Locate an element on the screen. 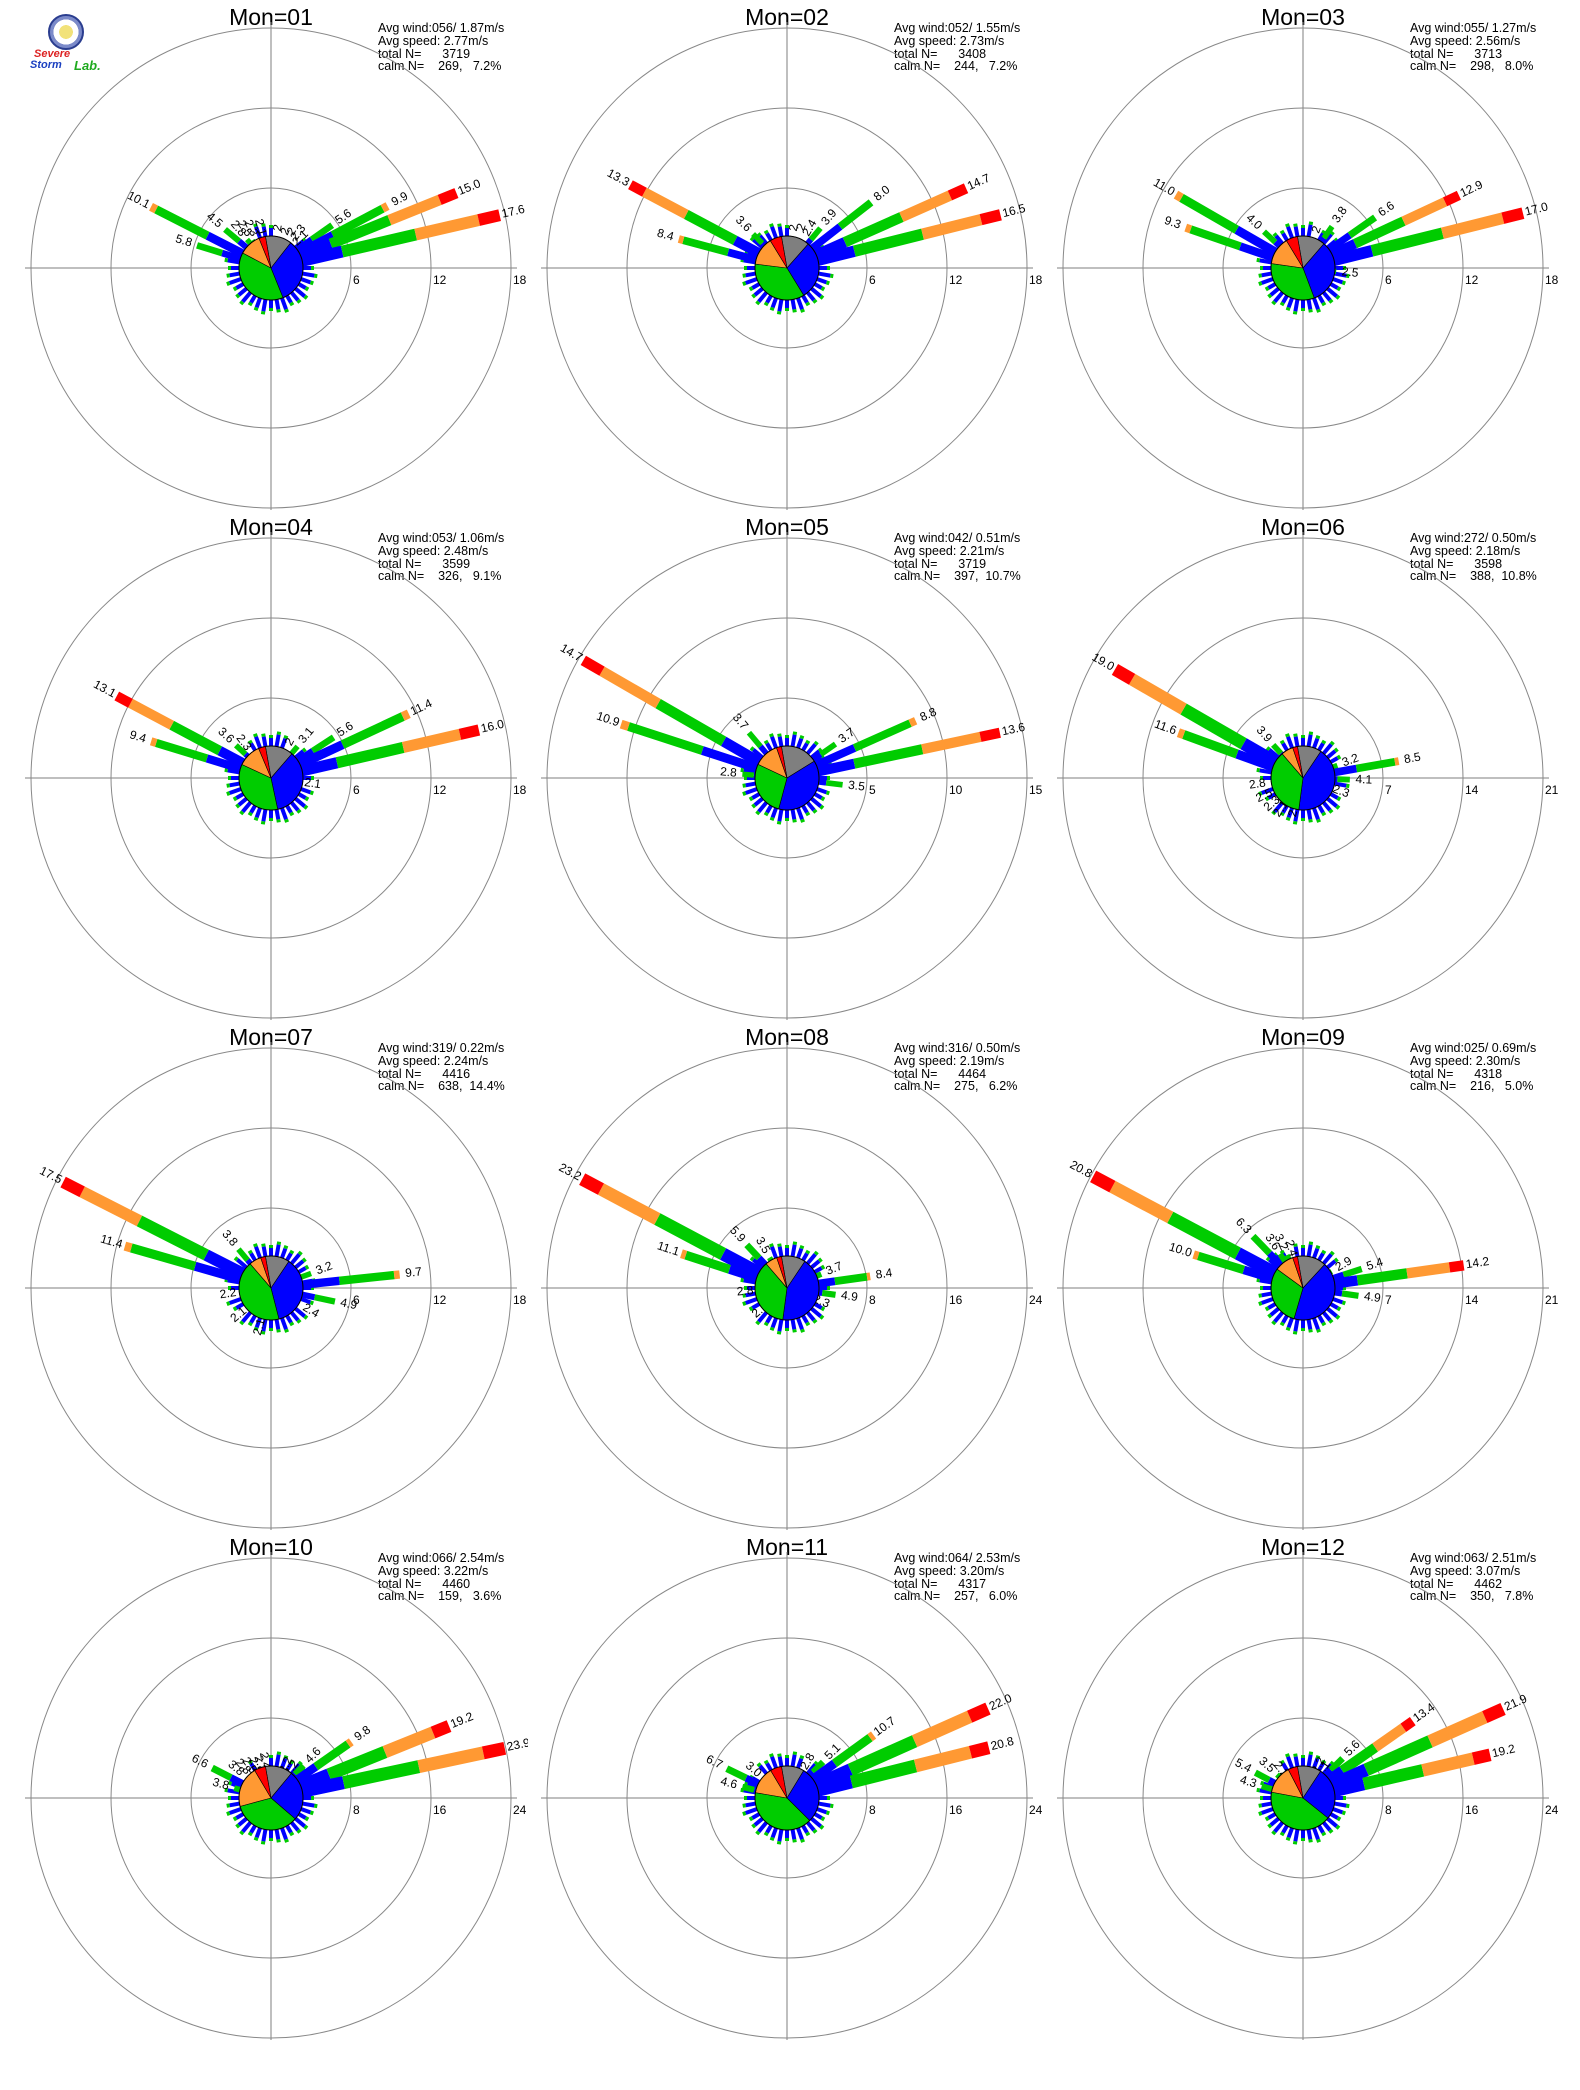  stats-avg-speed: Avg speed: 3.22m/s is located at coordinates (433, 1570).